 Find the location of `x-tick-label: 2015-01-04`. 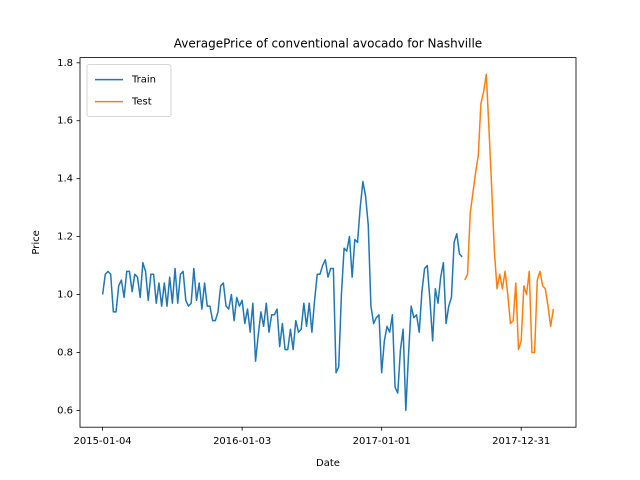

x-tick-label: 2015-01-04 is located at coordinates (103, 441).